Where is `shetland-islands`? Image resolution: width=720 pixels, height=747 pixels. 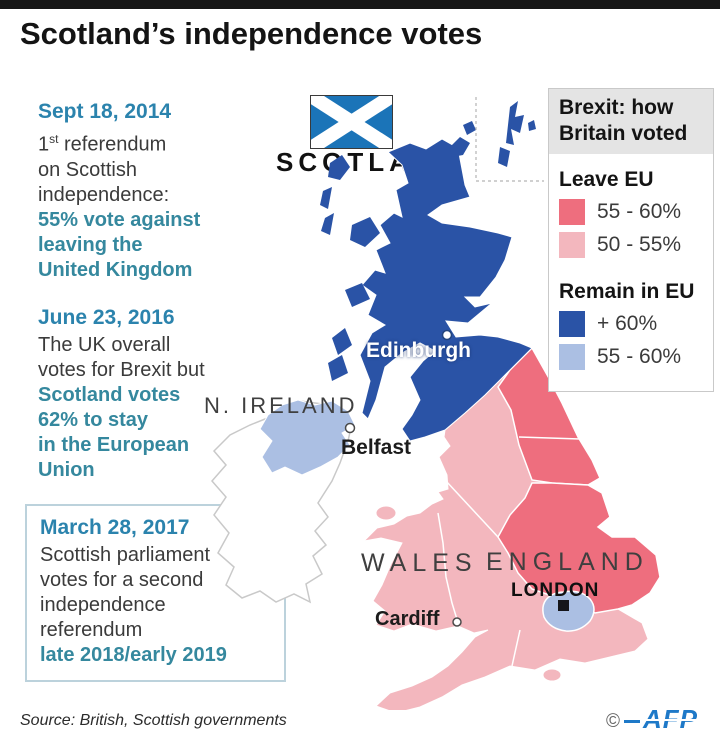
shetland-islands is located at coordinates (517, 134).